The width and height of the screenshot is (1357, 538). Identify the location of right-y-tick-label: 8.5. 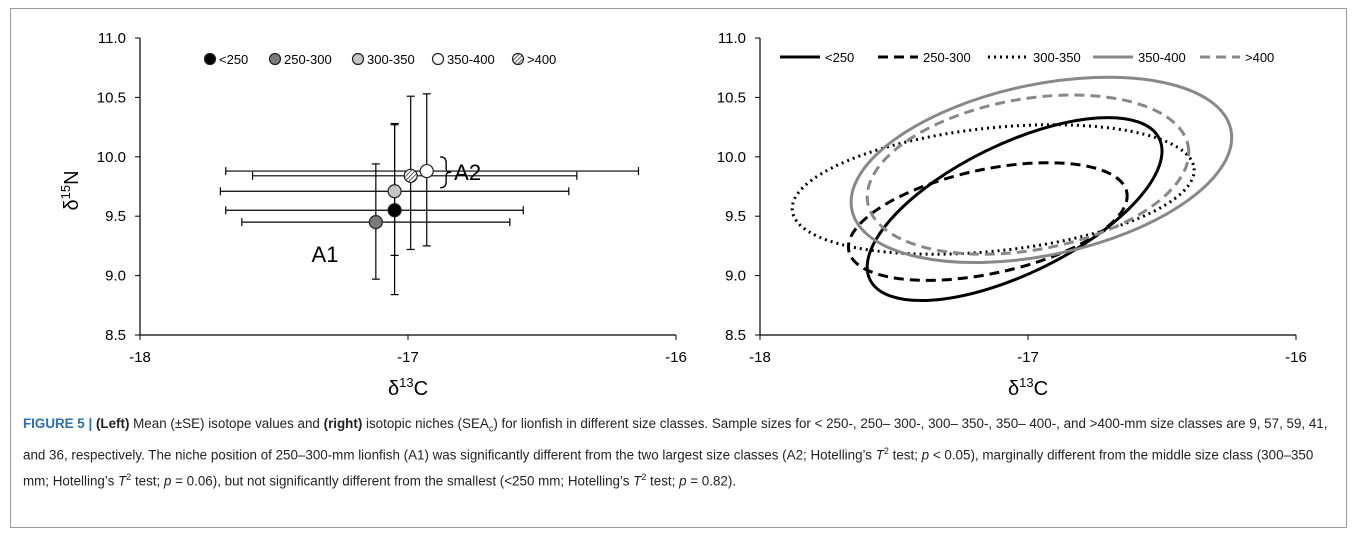
(735, 335).